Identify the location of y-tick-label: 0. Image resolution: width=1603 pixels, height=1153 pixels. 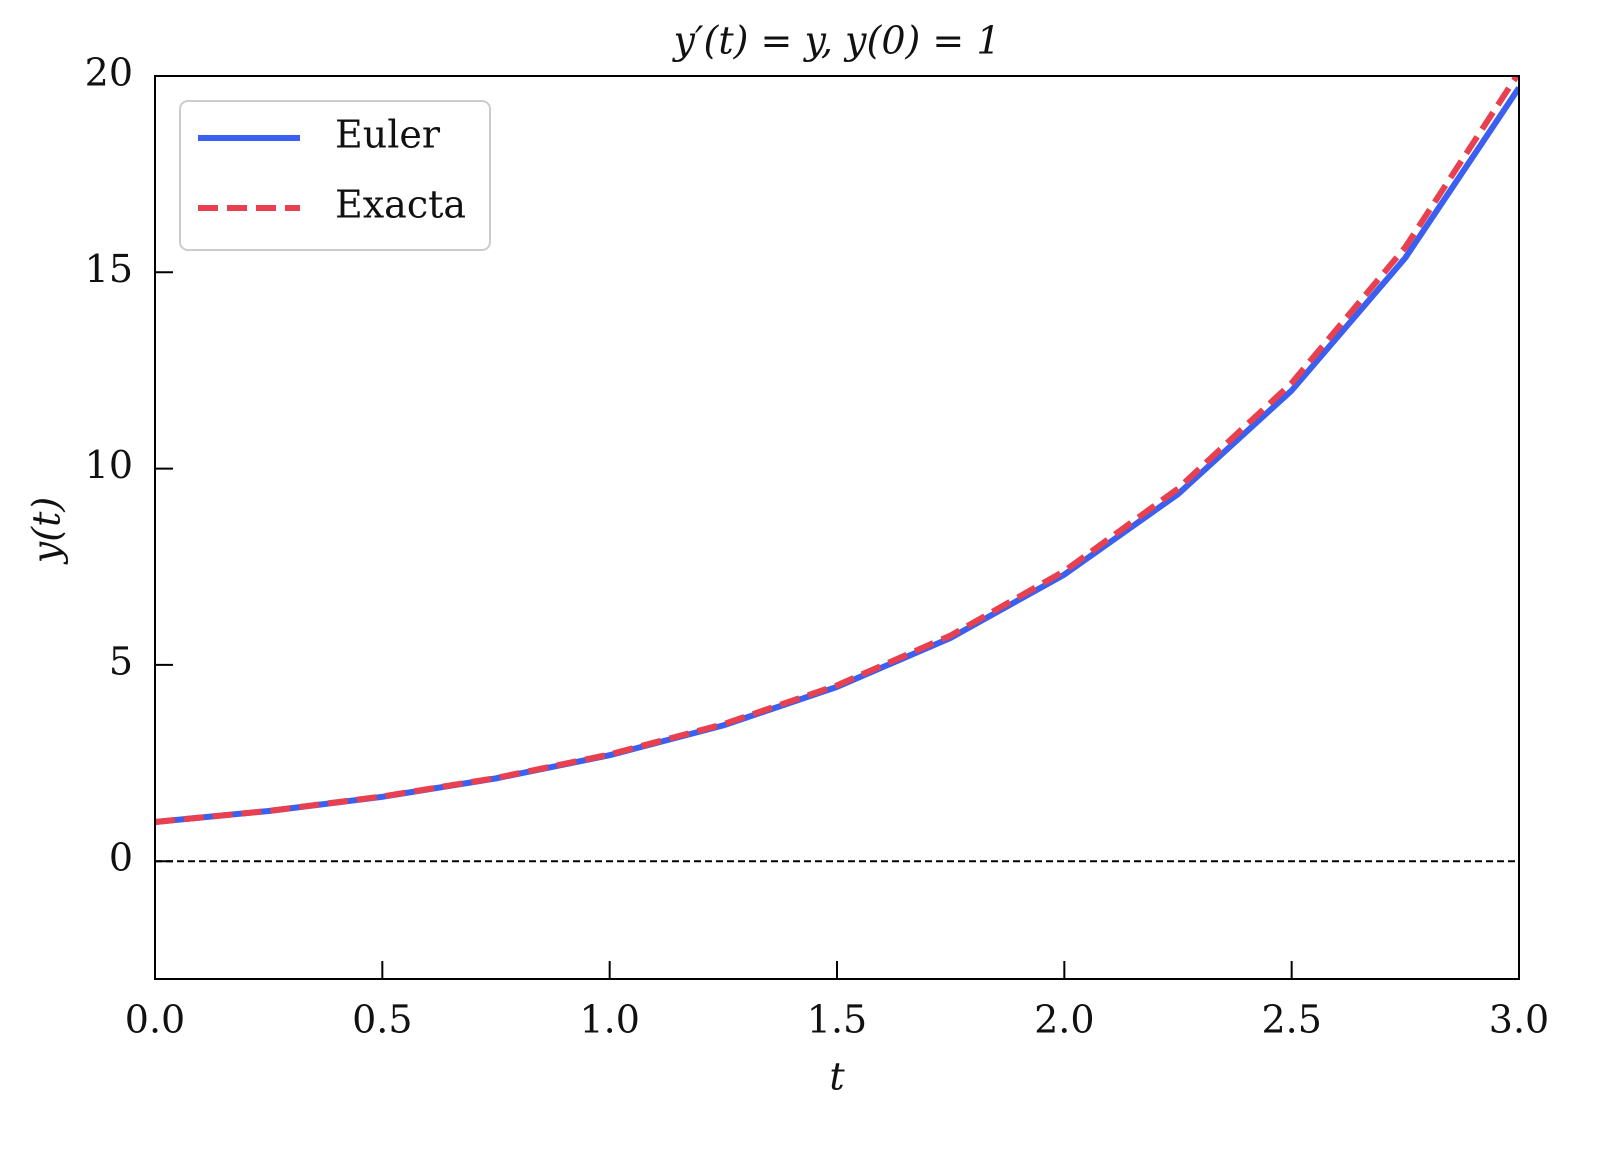
(121, 858).